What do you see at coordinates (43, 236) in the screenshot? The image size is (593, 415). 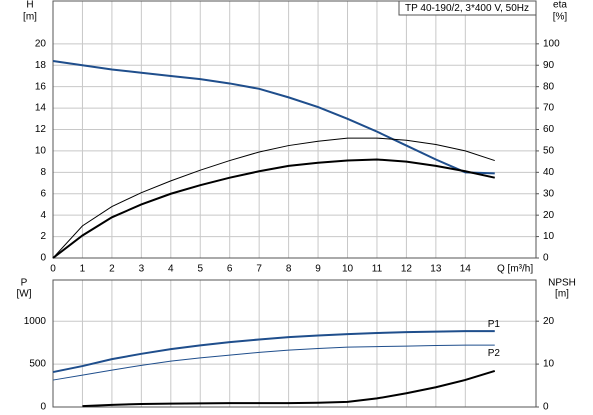 I see `y-tick-label: 2` at bounding box center [43, 236].